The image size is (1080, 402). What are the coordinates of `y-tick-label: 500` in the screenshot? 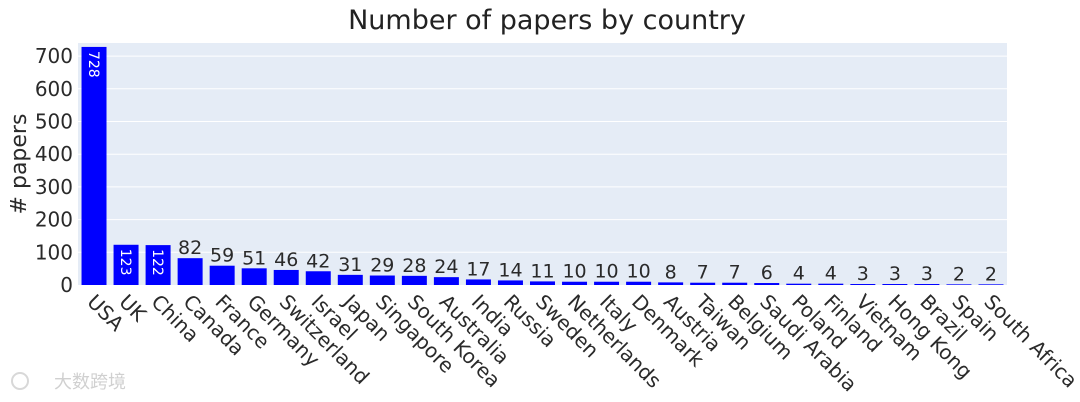 It's located at (54, 121).